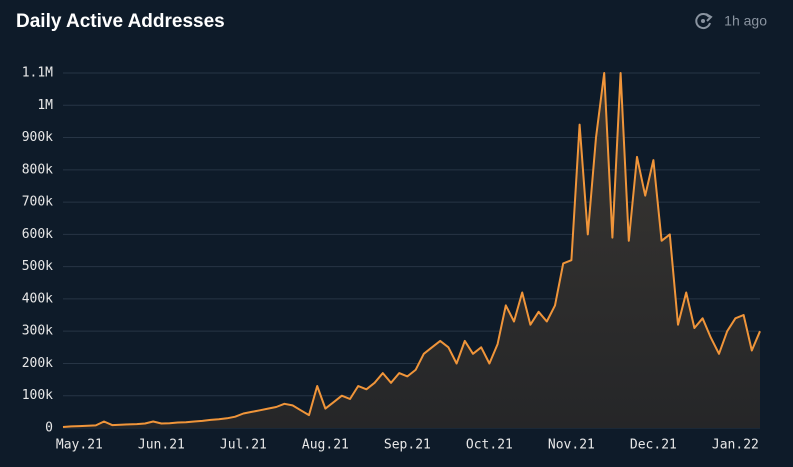 The width and height of the screenshot is (793, 467). I want to click on y-tick-label: 800k, so click(37, 169).